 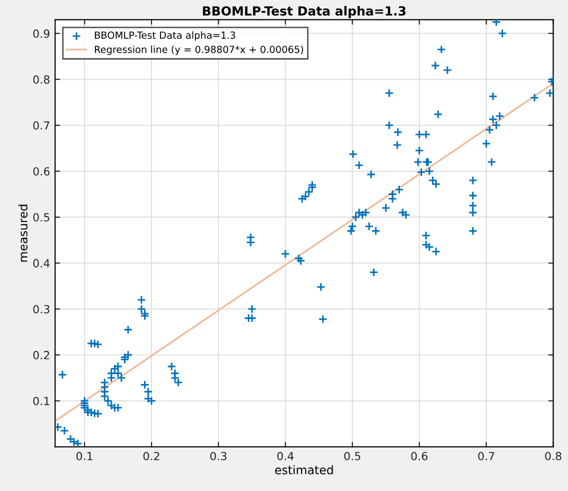 What do you see at coordinates (41, 33) in the screenshot?
I see `y-tick-label: 0.9` at bounding box center [41, 33].